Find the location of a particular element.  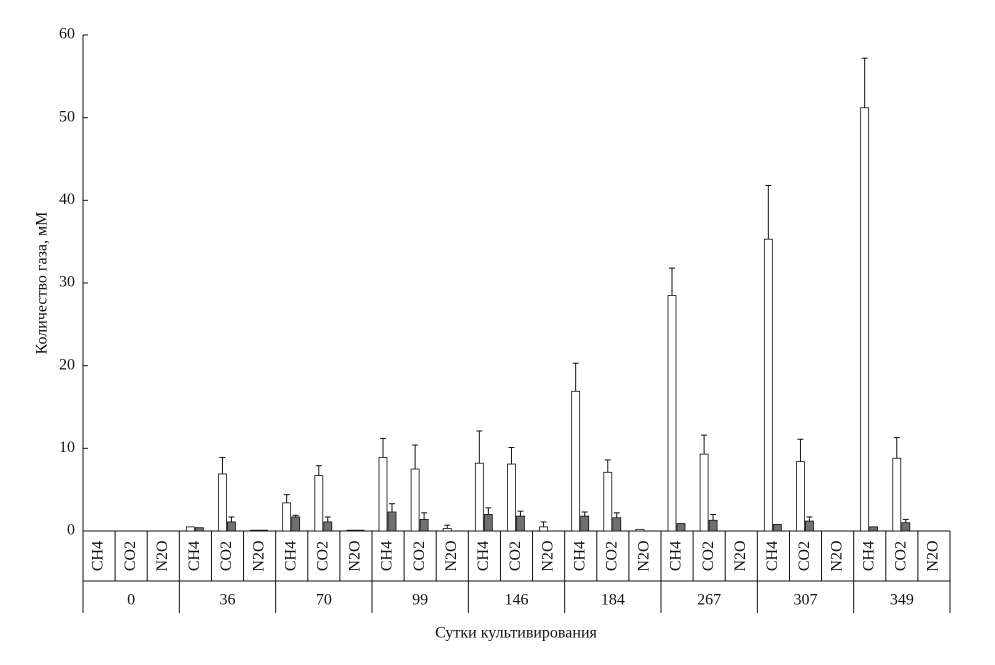

y-tick-label: 40 is located at coordinates (67, 199).